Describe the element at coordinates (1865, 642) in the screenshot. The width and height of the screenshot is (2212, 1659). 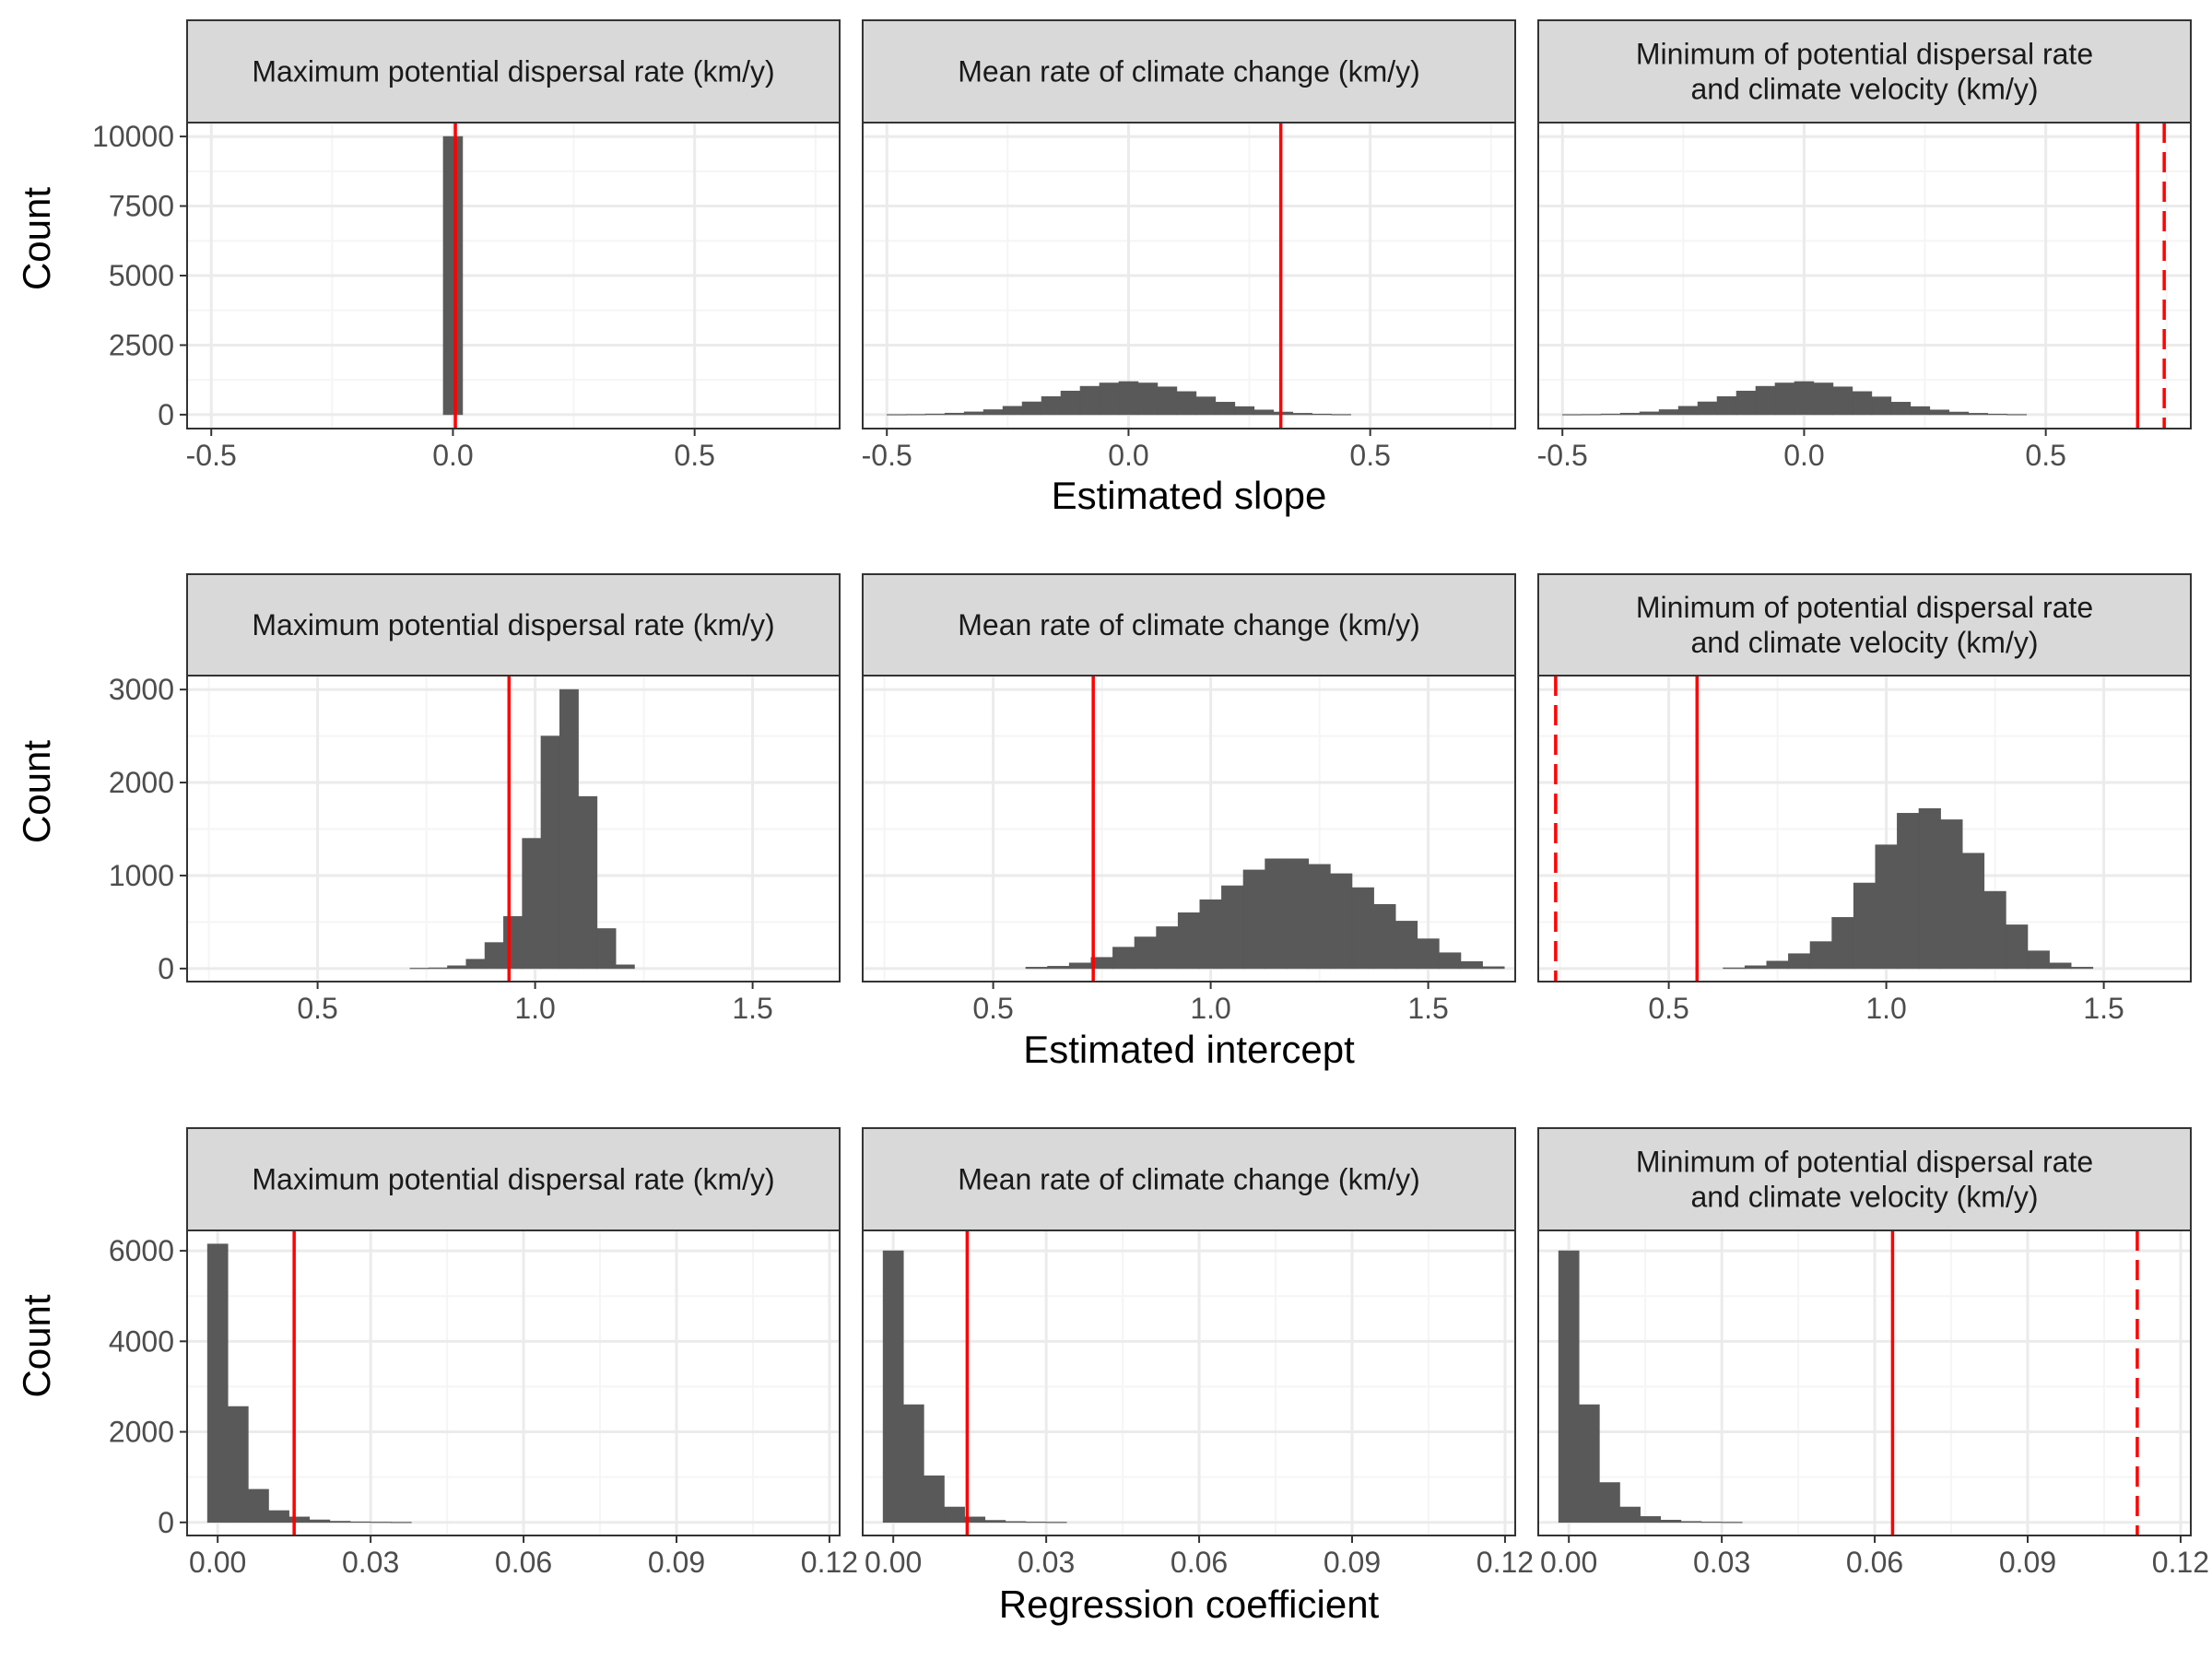
I see `strip-label: and climate velocity (km/y)` at that location.